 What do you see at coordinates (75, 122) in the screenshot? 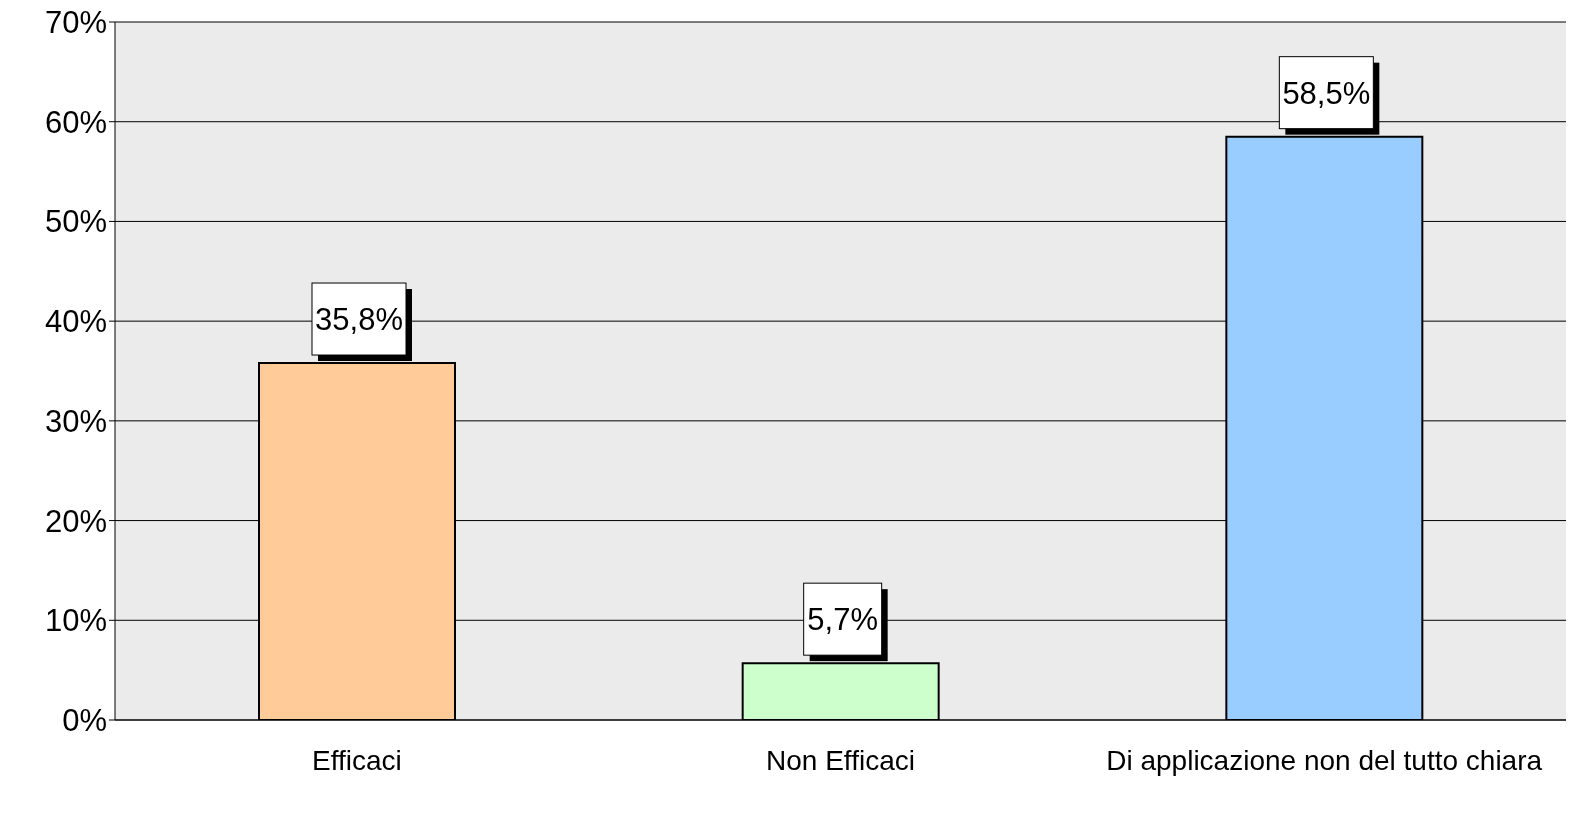
I see `y-tick-label: 60%` at bounding box center [75, 122].